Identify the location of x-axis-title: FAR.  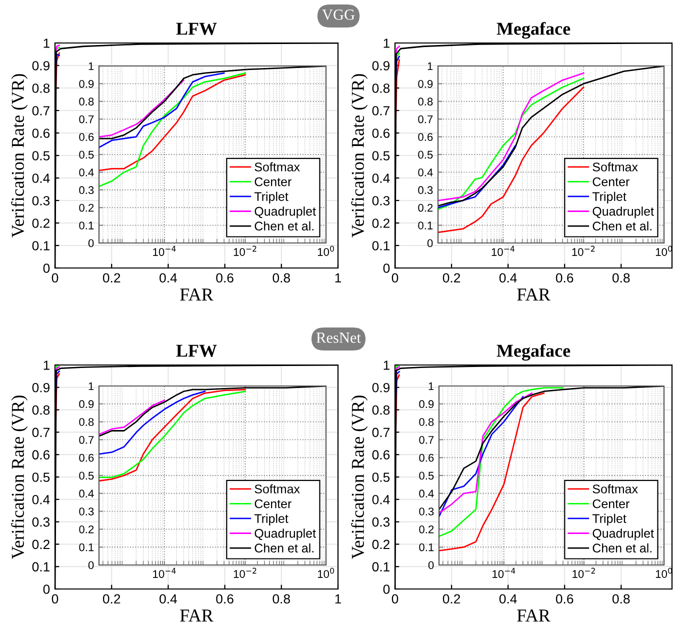
(533, 616).